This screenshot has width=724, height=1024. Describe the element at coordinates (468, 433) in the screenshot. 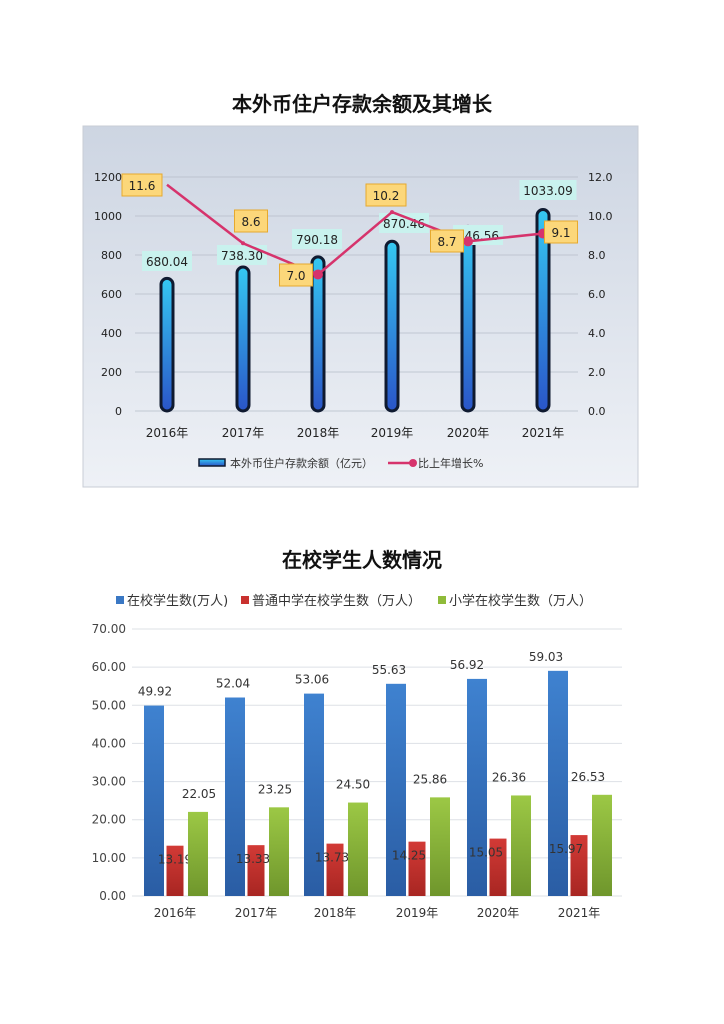

I see `chart1-xtick: 2020年` at that location.